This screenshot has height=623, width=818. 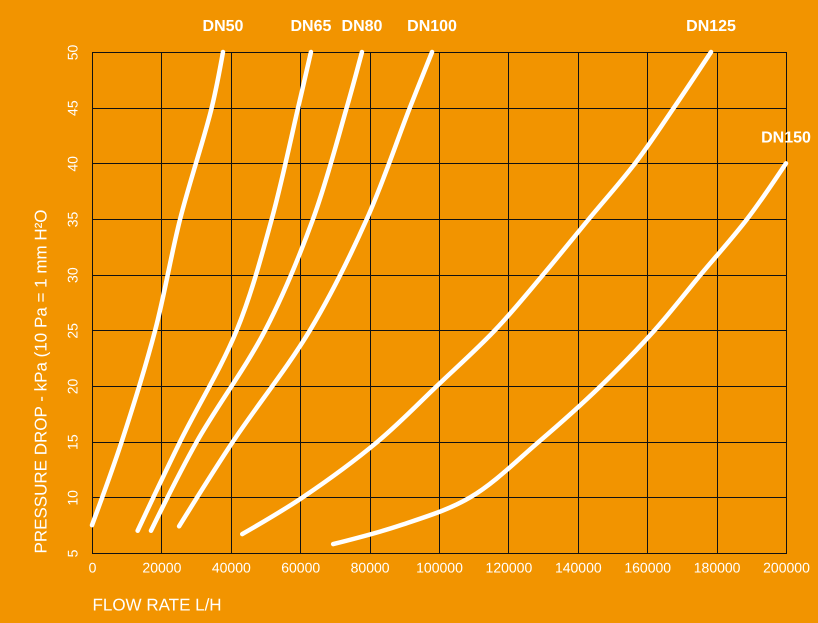 What do you see at coordinates (72, 330) in the screenshot?
I see `y-tick-label: 25` at bounding box center [72, 330].